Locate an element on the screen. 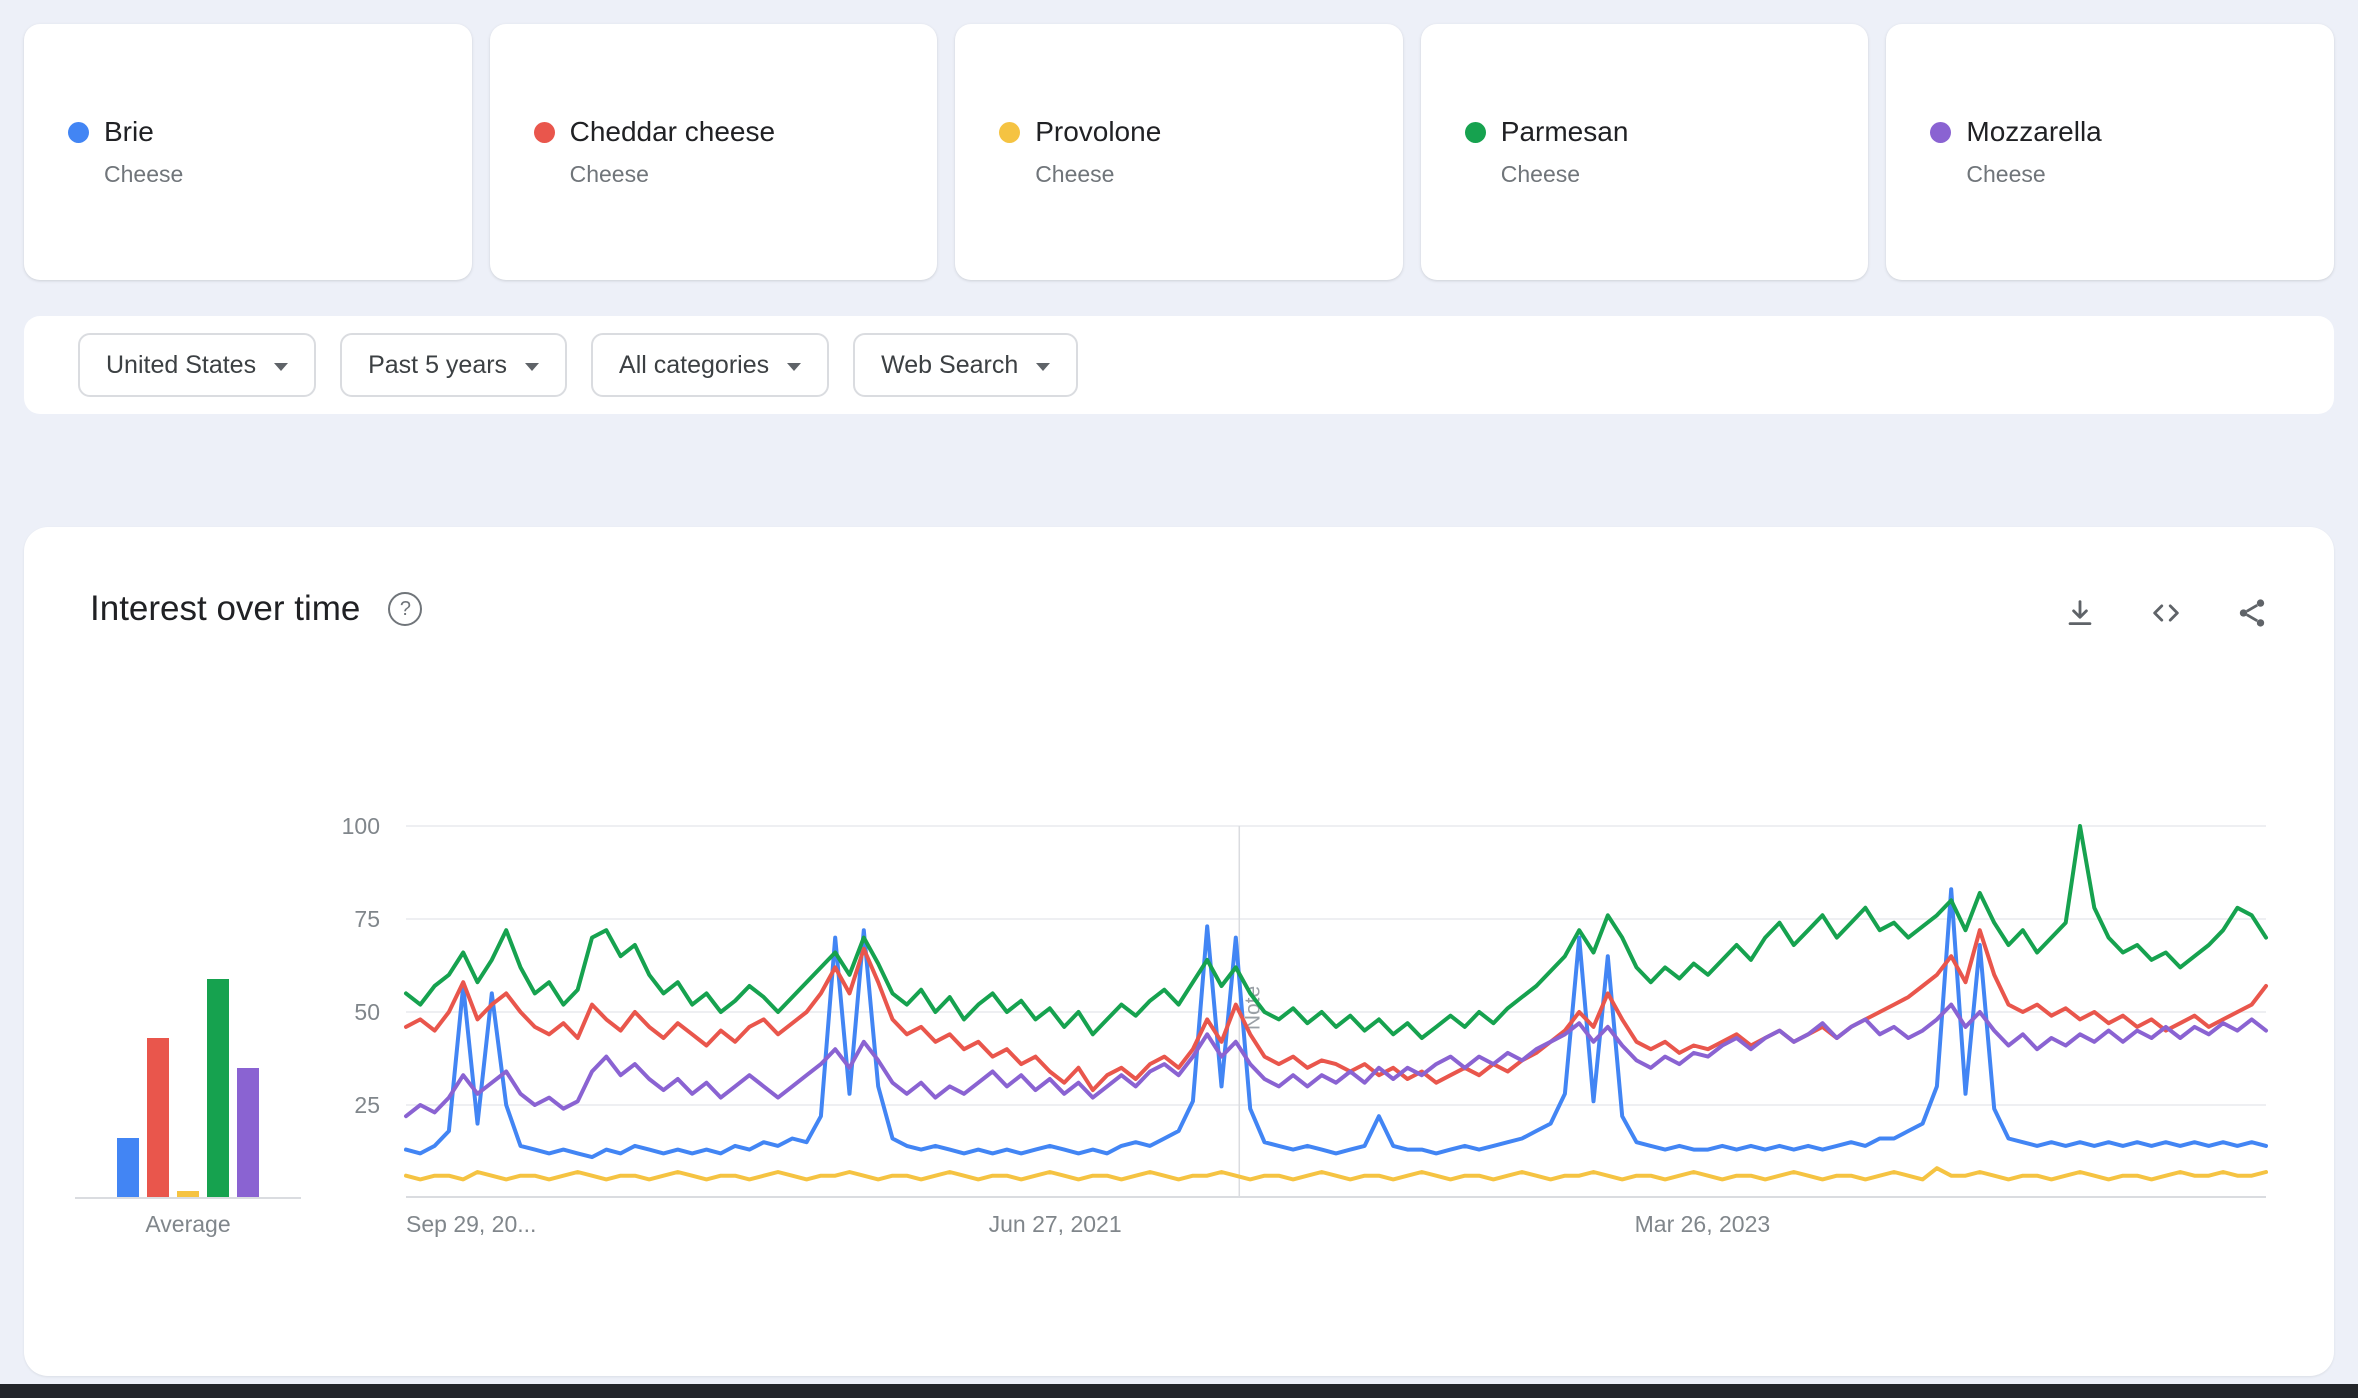  term-name: Brie is located at coordinates (129, 131).